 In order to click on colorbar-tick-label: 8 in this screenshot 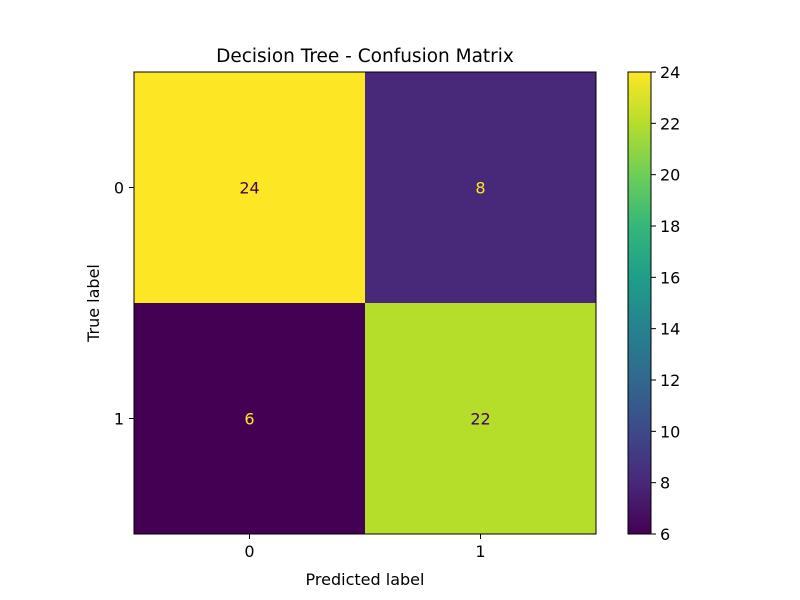, I will do `click(665, 483)`.